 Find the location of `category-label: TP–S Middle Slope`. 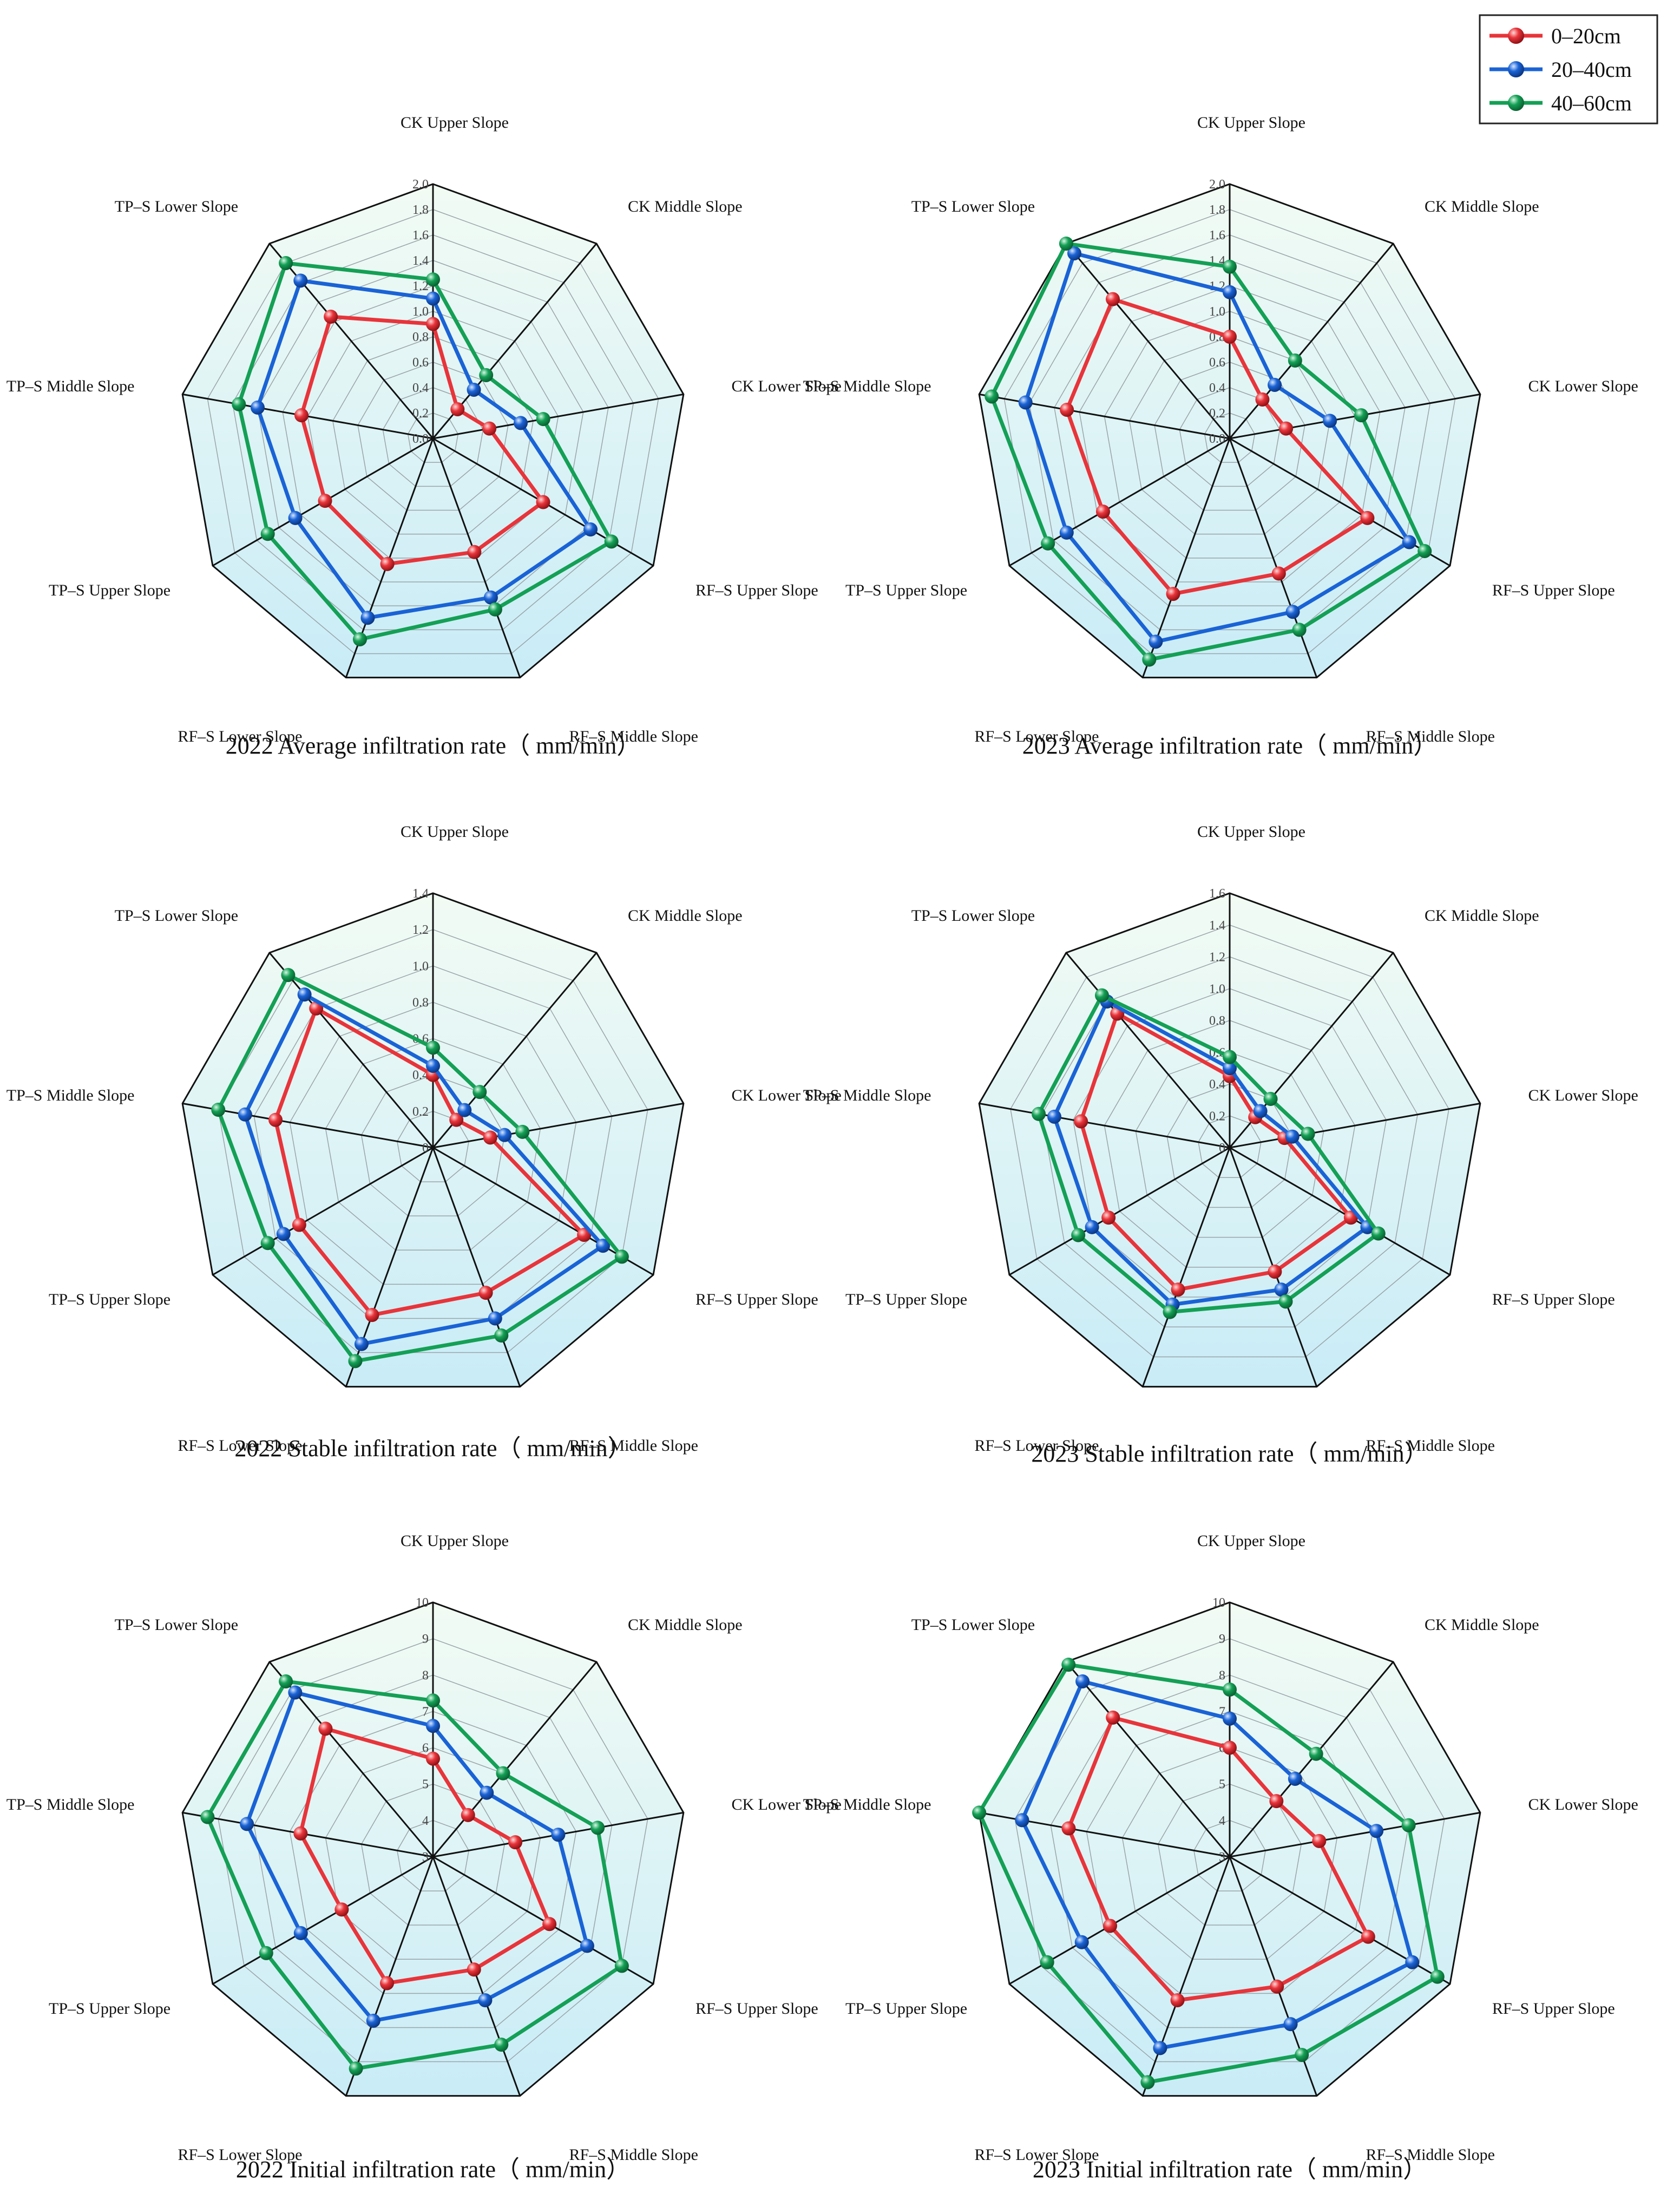

category-label: TP–S Middle Slope is located at coordinates (70, 386).